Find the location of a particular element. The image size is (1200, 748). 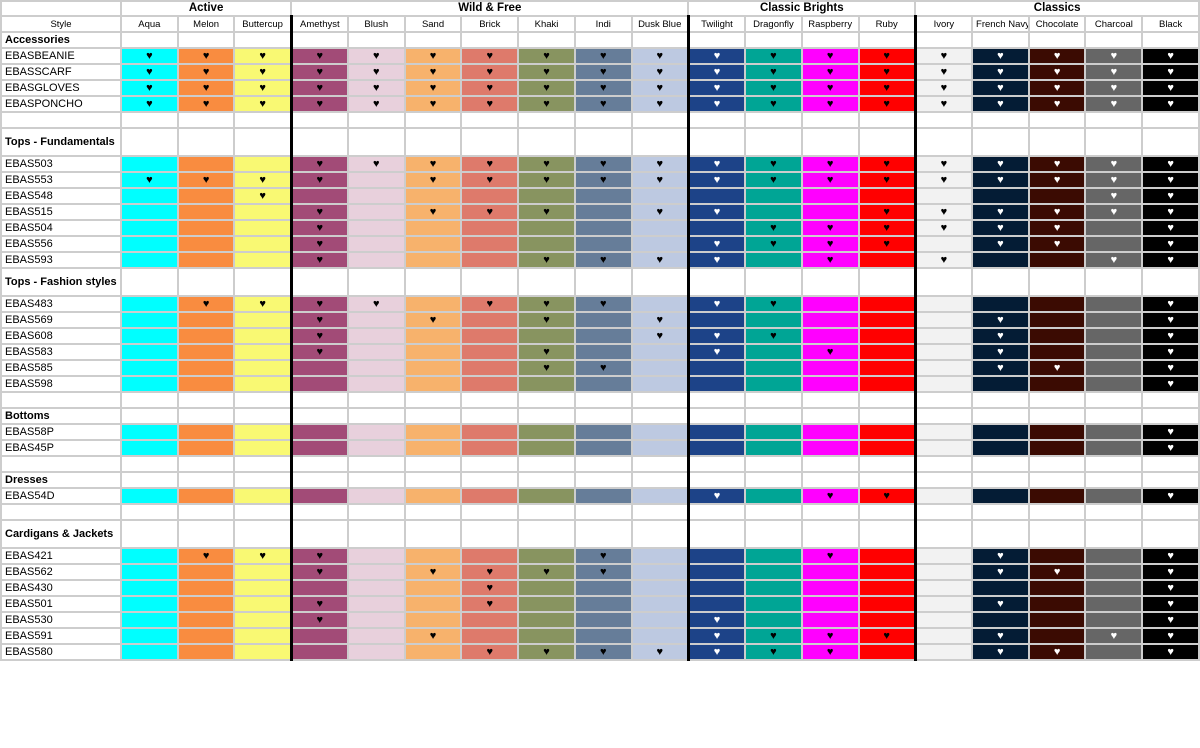

style-code-cell: EBASGLOVES is located at coordinates (61, 88).